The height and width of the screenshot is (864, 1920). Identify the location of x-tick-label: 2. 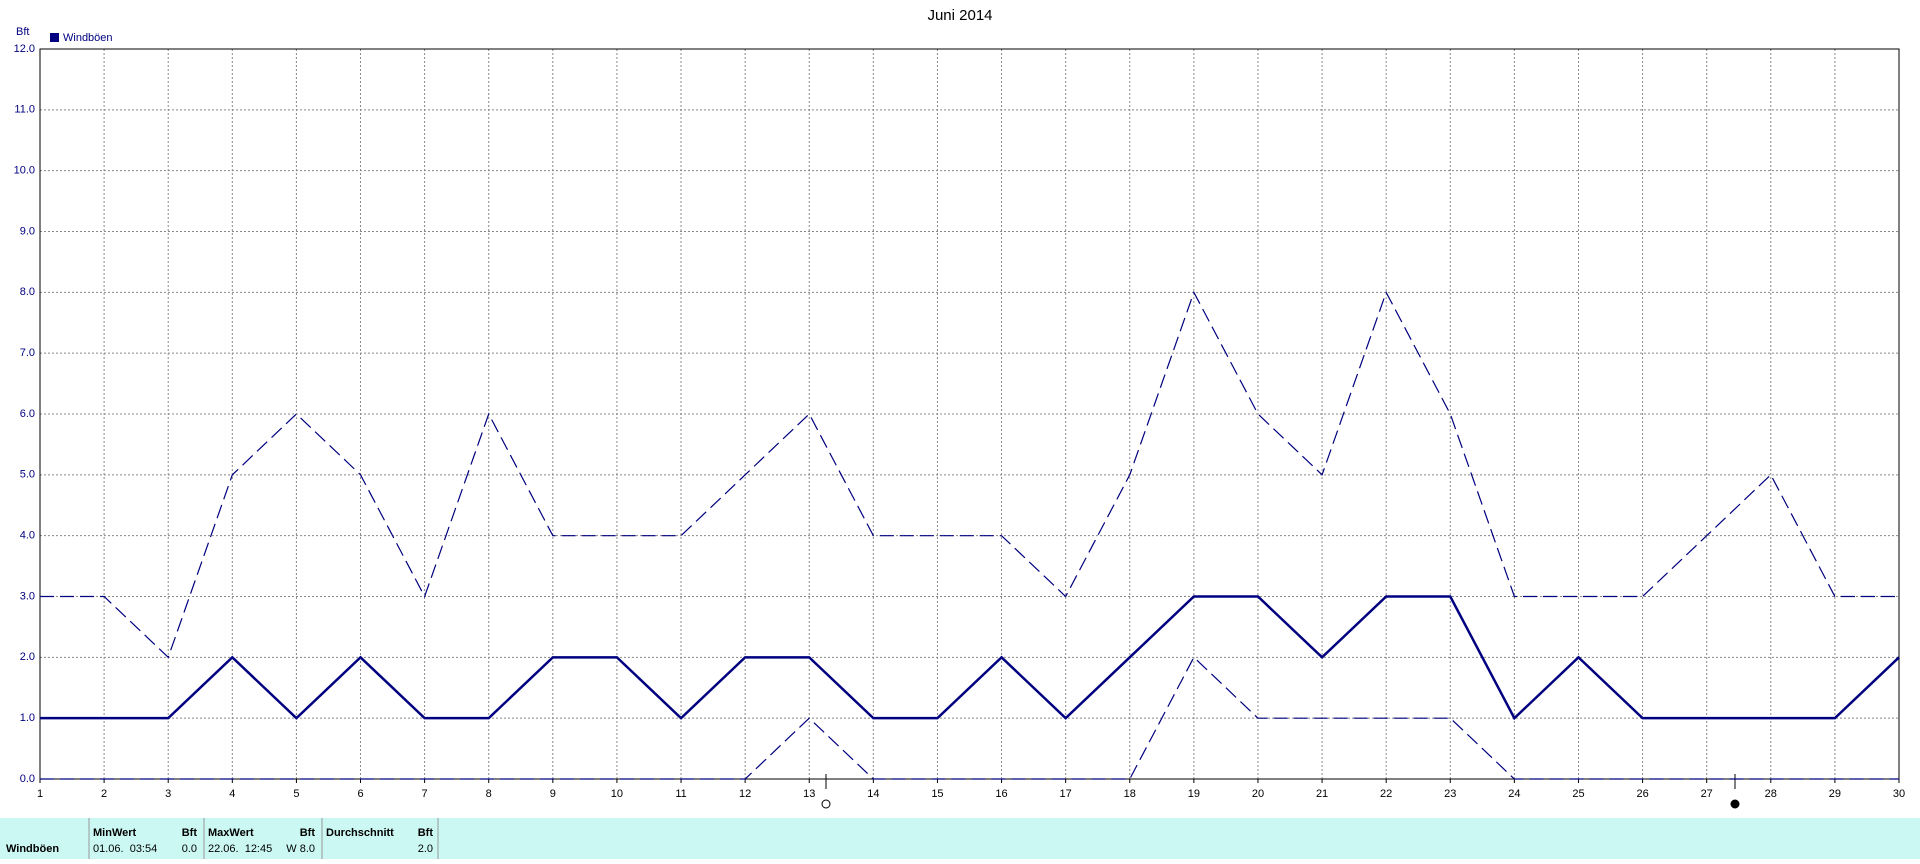
(104, 794).